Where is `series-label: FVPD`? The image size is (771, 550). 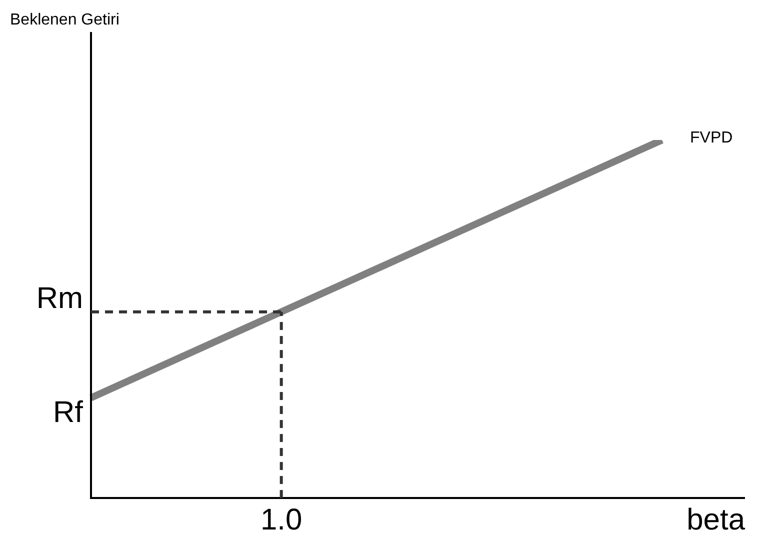
series-label: FVPD is located at coordinates (711, 137).